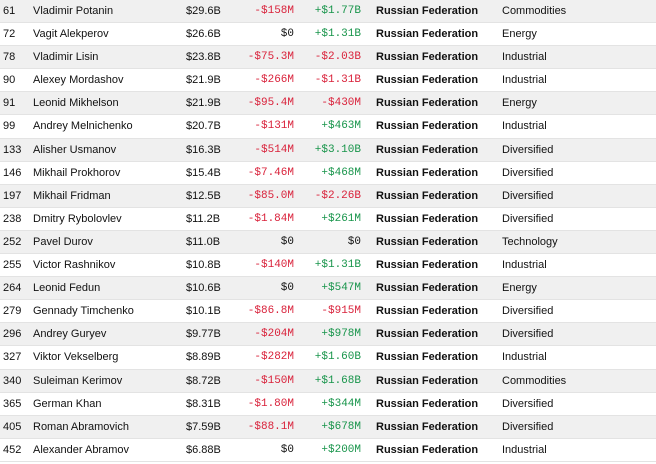 The image size is (656, 464). What do you see at coordinates (77, 172) in the screenshot?
I see `name-cell: Mikhail Prokhorov` at bounding box center [77, 172].